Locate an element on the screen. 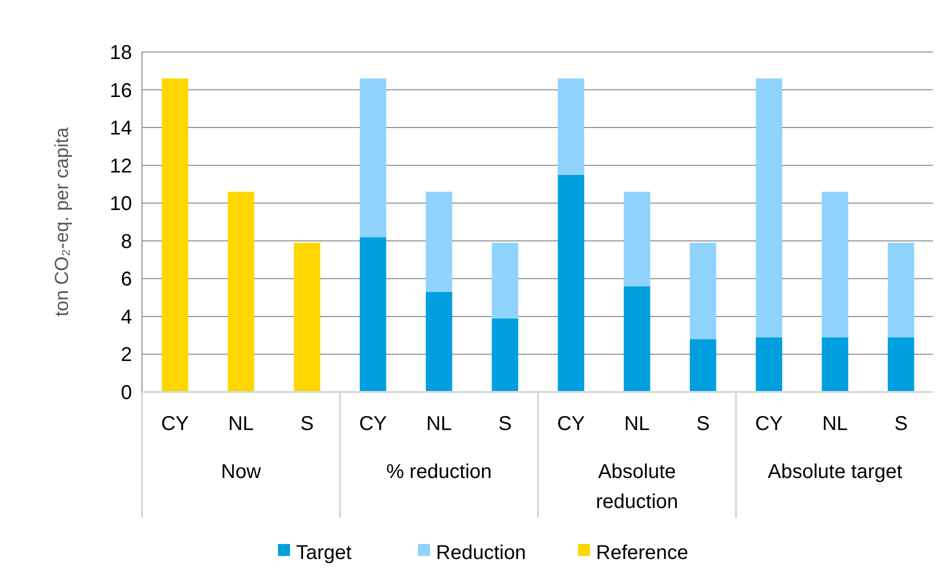 Image resolution: width=941 pixels, height=574 pixels. y-tick-label: 12 is located at coordinates (121, 166).